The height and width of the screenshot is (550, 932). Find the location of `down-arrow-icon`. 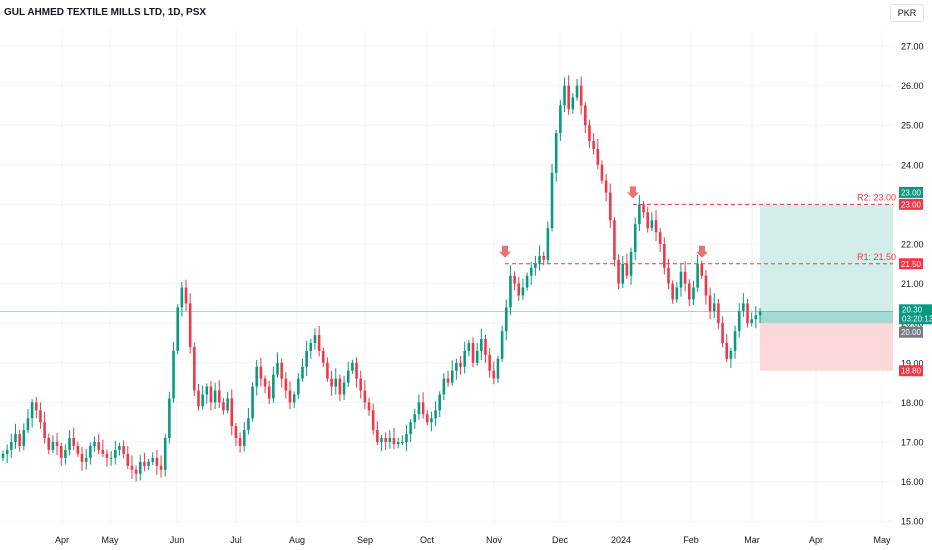

down-arrow-icon is located at coordinates (633, 192).